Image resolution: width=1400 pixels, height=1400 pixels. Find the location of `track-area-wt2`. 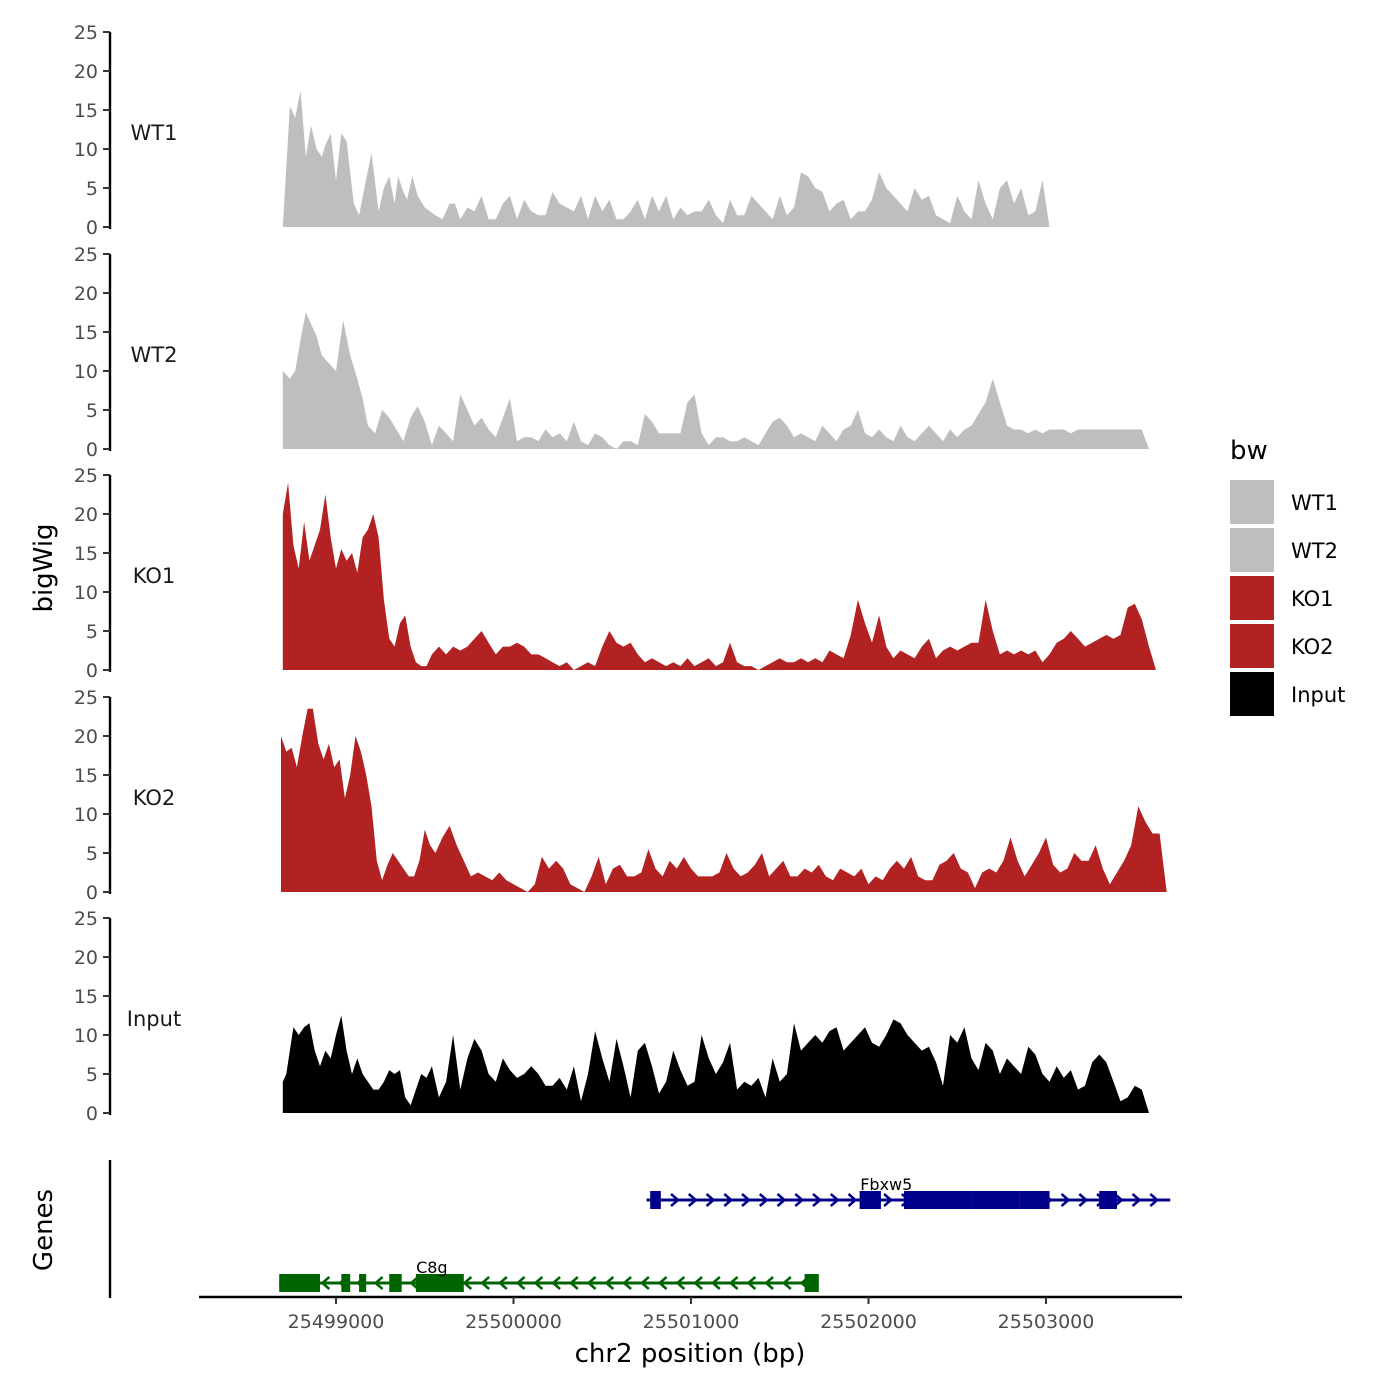

track-area-wt2 is located at coordinates (715, 380).